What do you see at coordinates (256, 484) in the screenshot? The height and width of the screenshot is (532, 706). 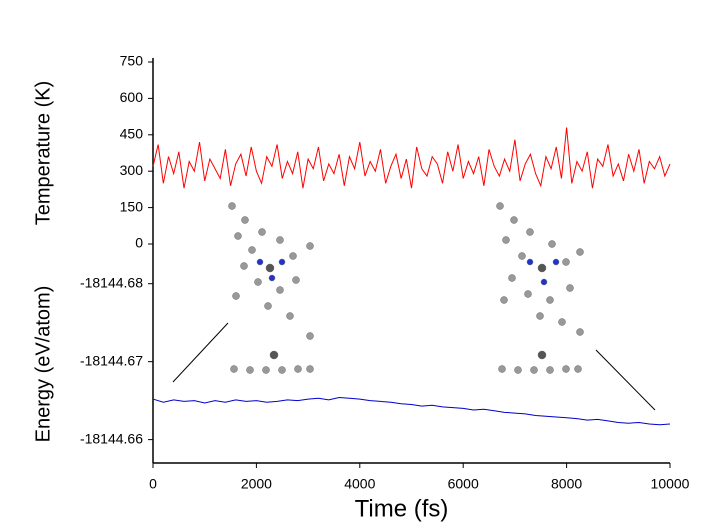 I see `x-tick-label: 2000` at bounding box center [256, 484].